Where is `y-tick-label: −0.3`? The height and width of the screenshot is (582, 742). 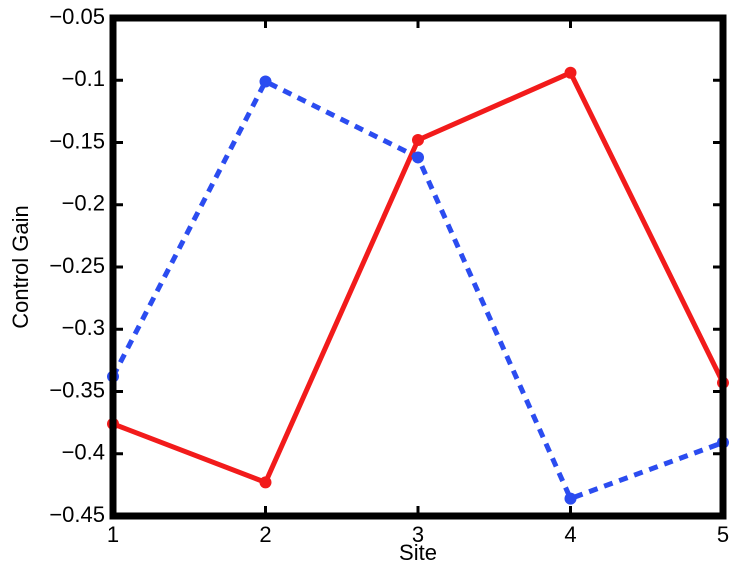 y-tick-label: −0.3 is located at coordinates (83, 327).